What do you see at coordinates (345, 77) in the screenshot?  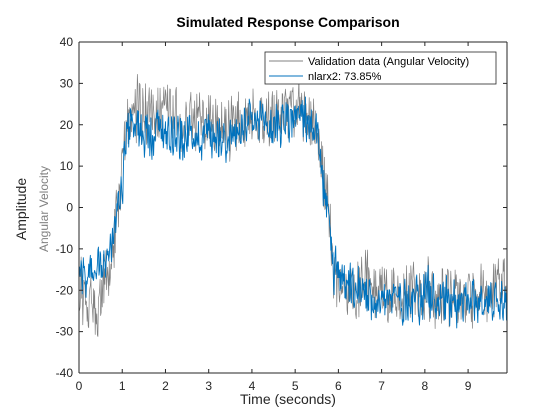 I see `legend-entry-model: nlarx2: 73.85%` at bounding box center [345, 77].